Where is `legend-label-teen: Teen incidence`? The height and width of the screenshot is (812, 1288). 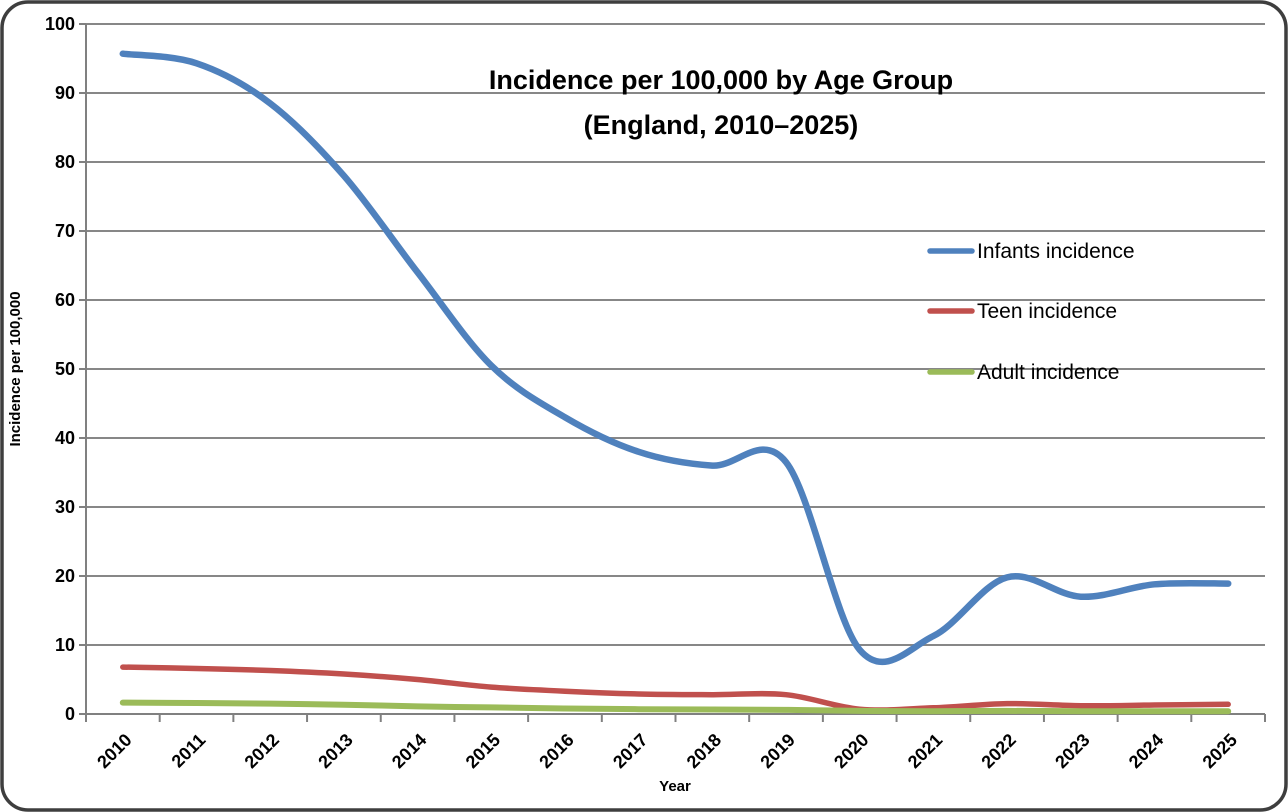 legend-label-teen: Teen incidence is located at coordinates (1047, 311).